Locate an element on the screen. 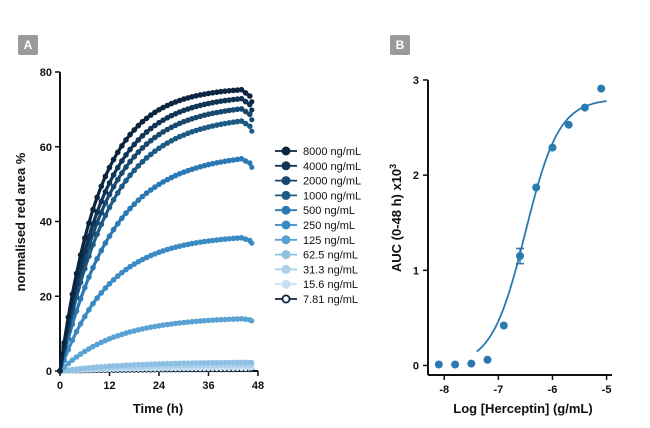 The height and width of the screenshot is (428, 650). chart-a-y-tick-label: 20 is located at coordinates (46, 297).